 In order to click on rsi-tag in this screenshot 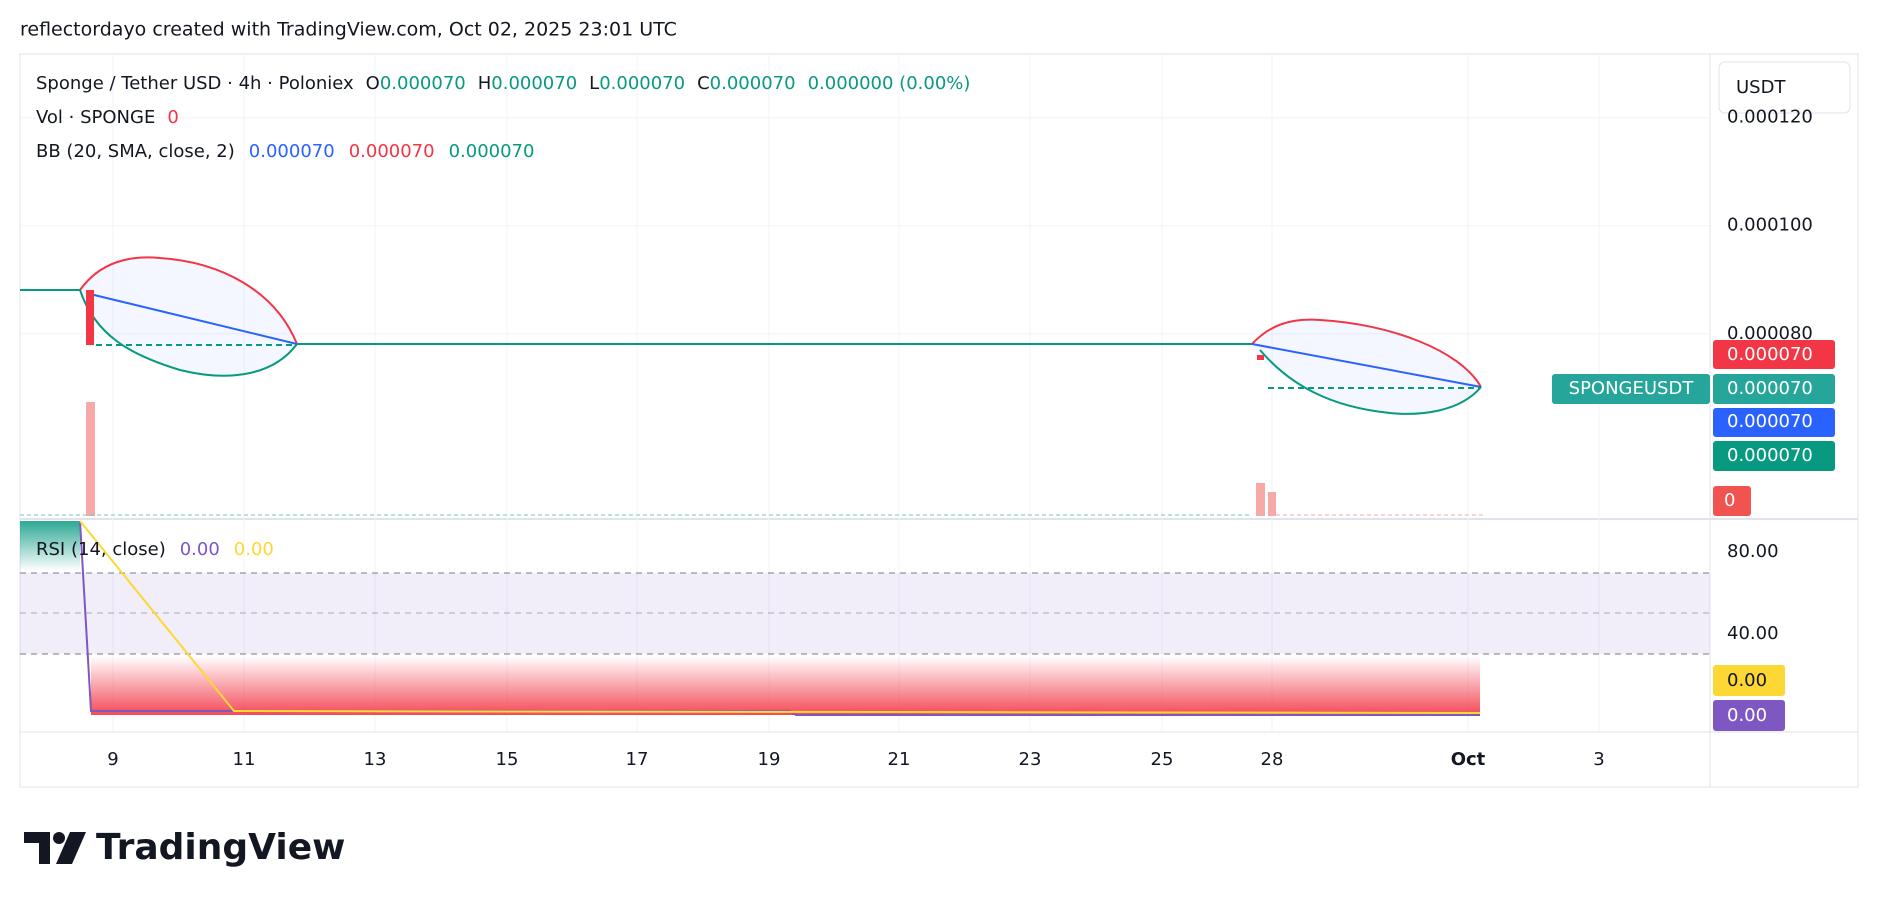, I will do `click(1749, 715)`.